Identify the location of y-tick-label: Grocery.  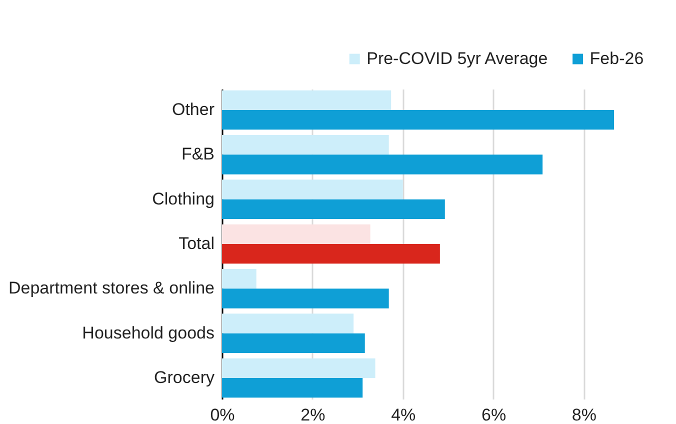
(184, 378).